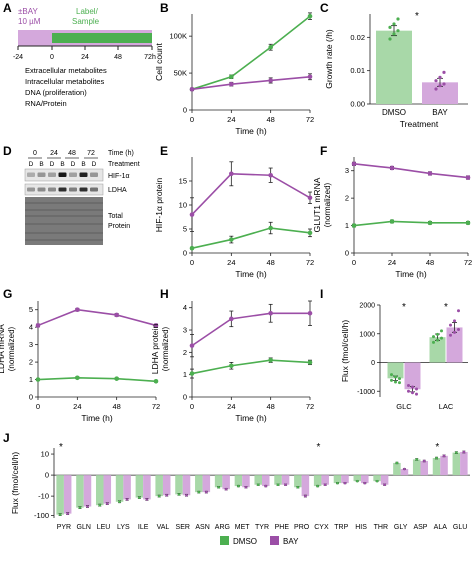  I want to click on dmso-line, so click(251, 367).